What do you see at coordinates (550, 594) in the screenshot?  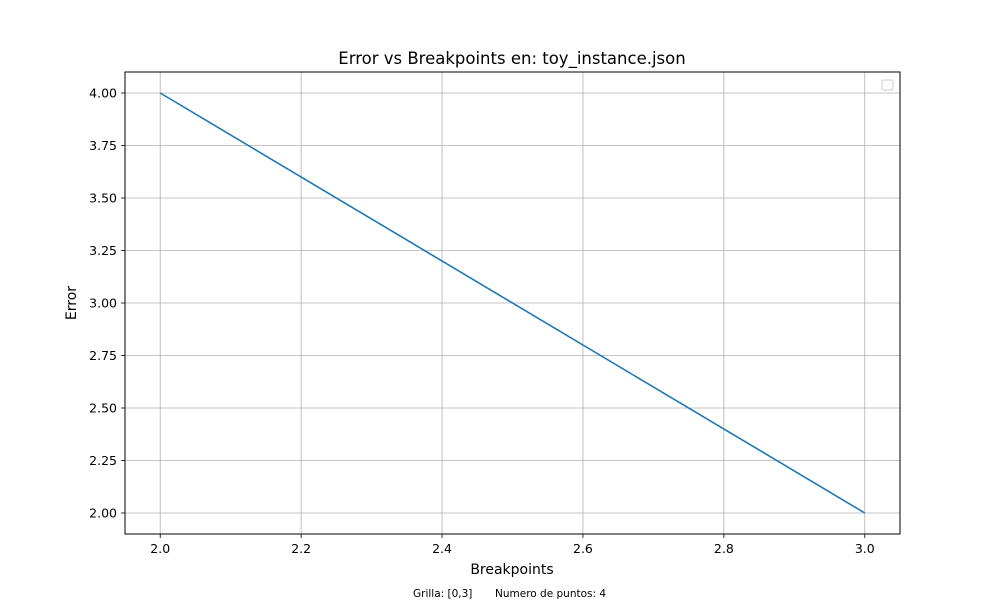 I see `footnote-points: Numero de puntos: 4` at bounding box center [550, 594].